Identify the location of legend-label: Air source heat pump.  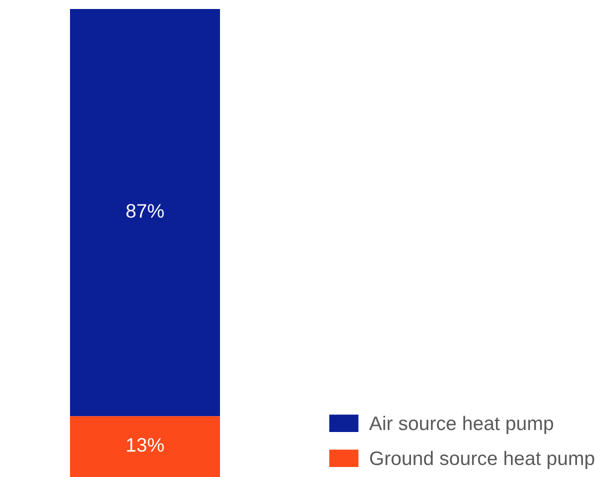
(461, 425).